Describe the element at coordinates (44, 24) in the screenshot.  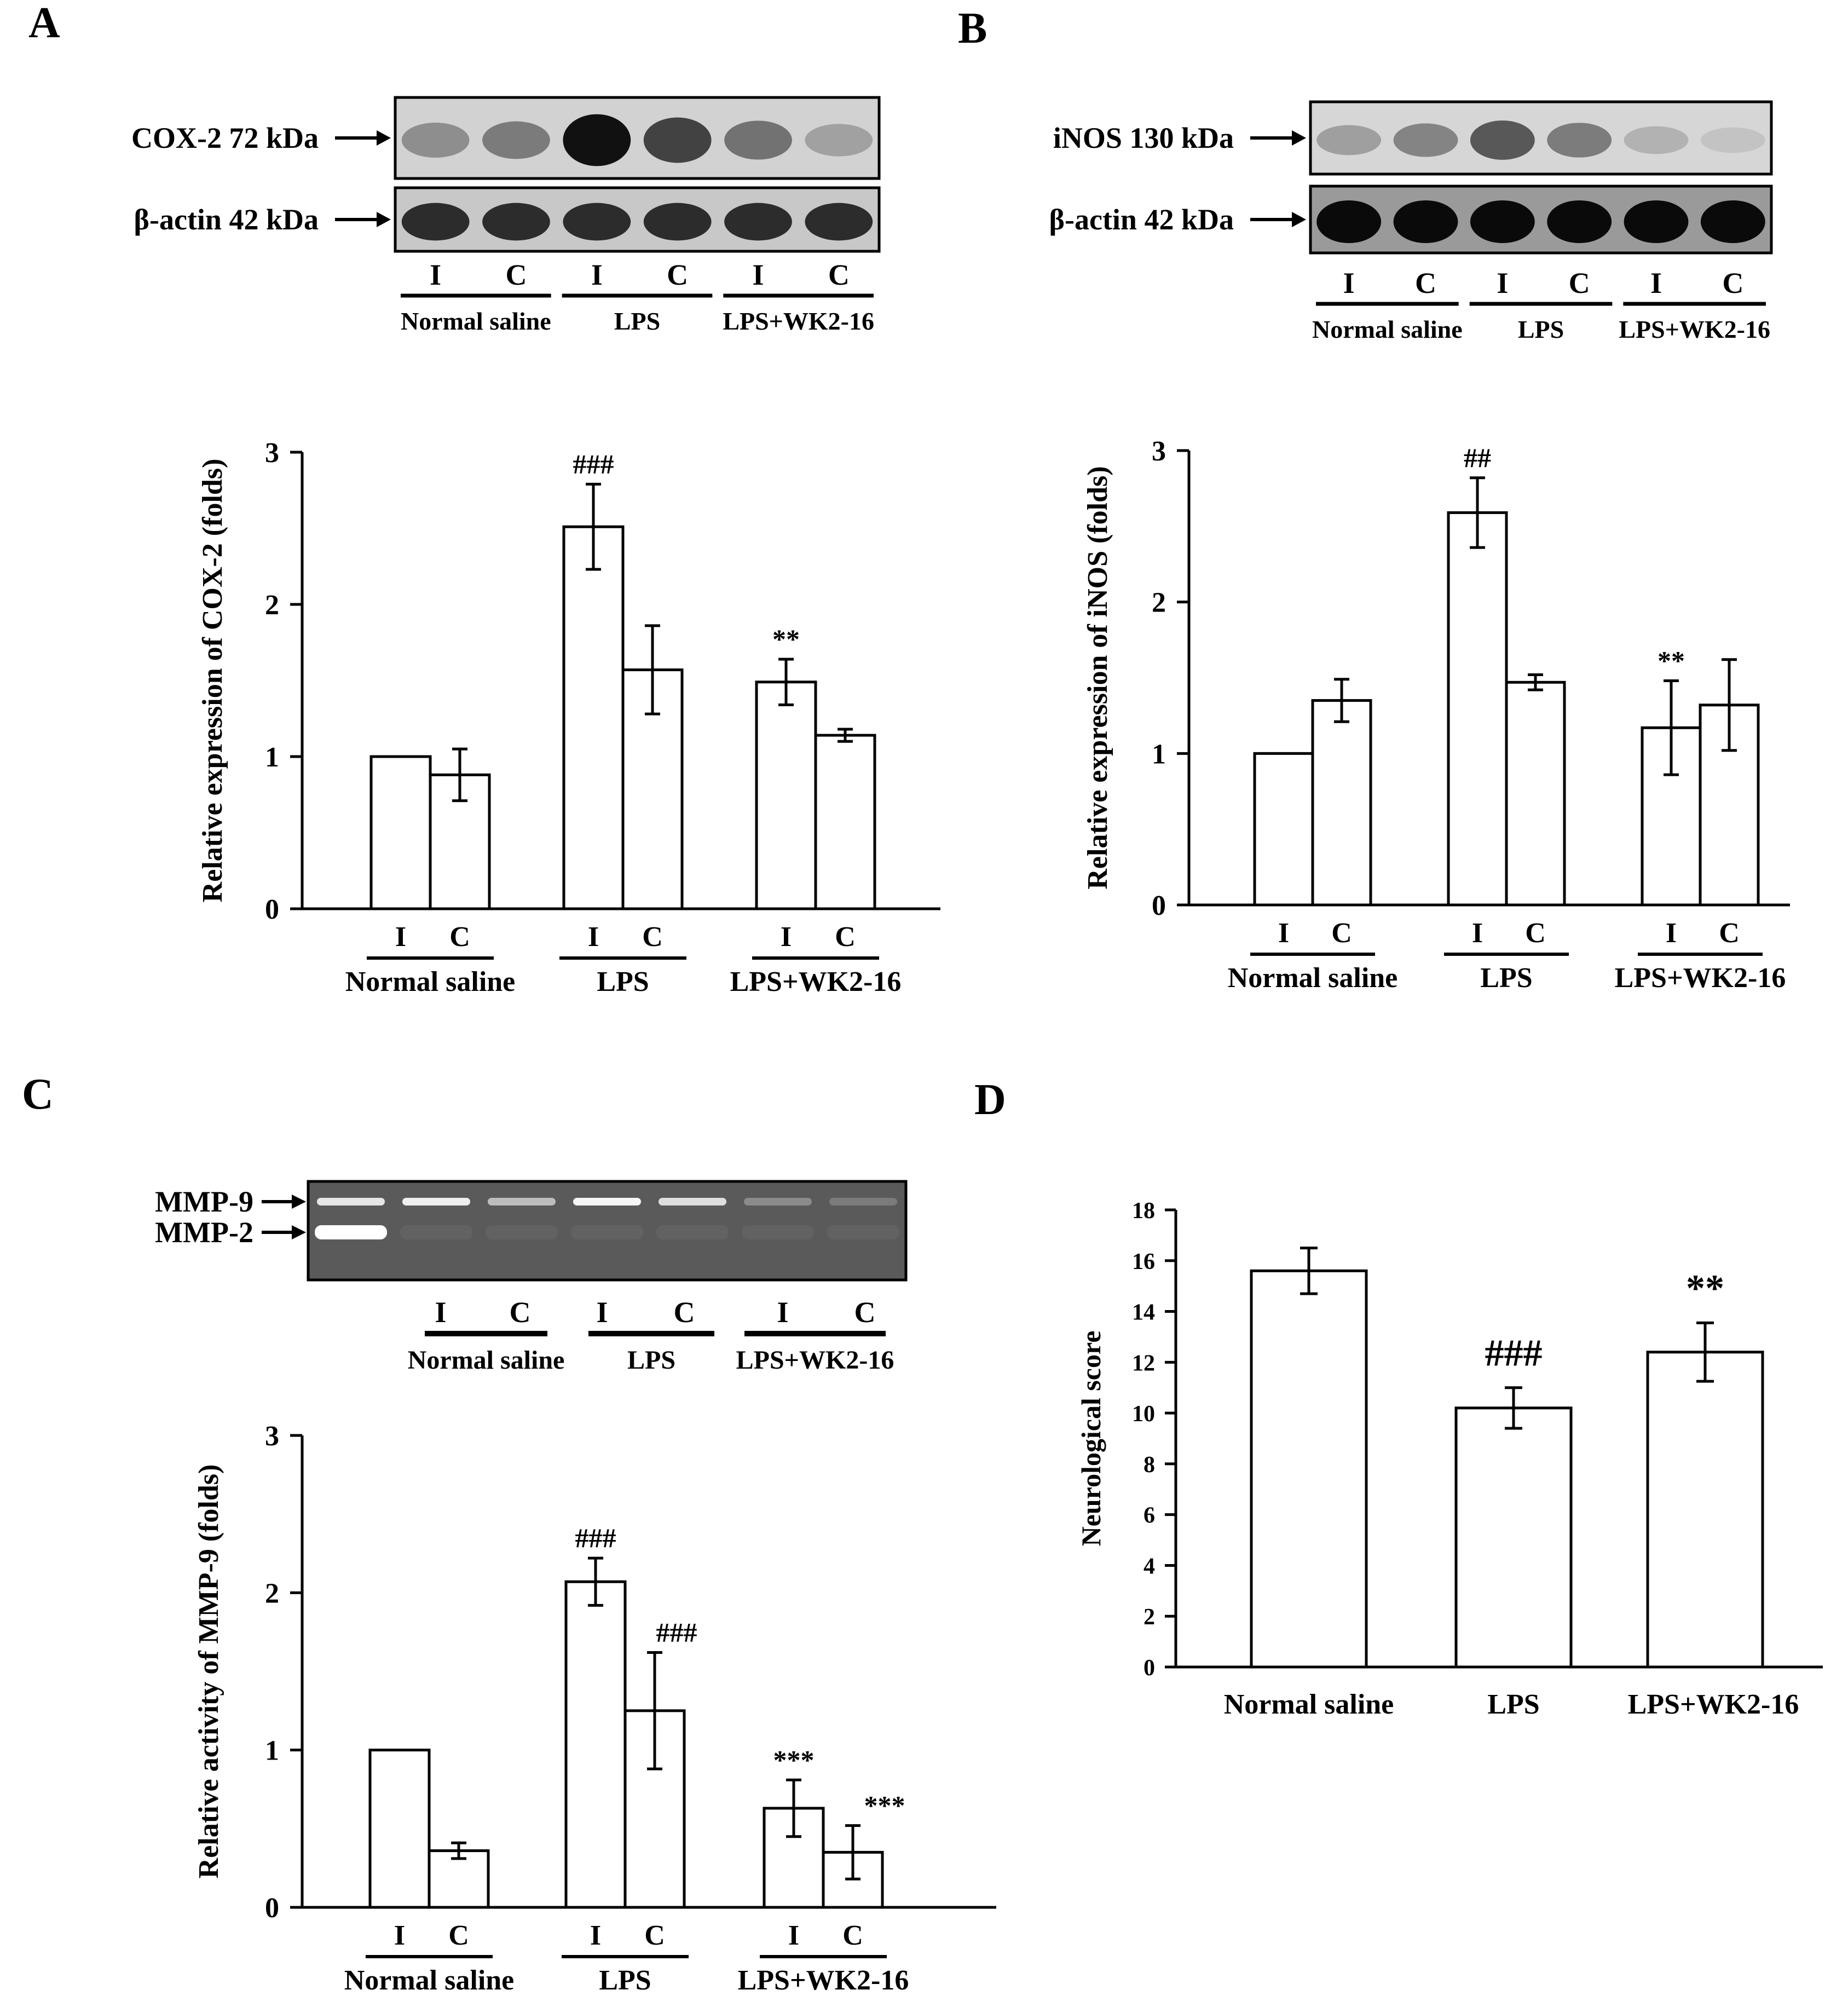
I see `panel-label-a: A` at that location.